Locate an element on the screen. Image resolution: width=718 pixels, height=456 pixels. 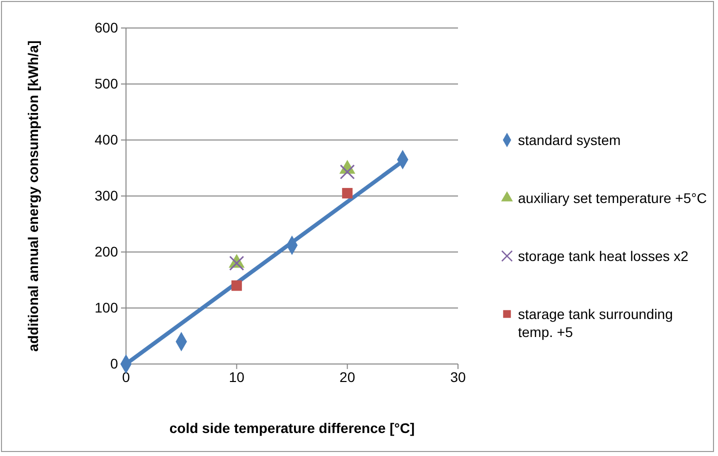
y-tick-label: 600 is located at coordinates (106, 27).